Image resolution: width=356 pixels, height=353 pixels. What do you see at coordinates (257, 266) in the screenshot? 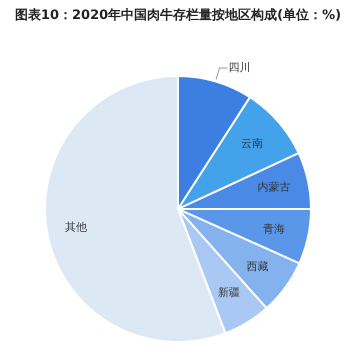
I see `slice-label: 西藏` at bounding box center [257, 266].